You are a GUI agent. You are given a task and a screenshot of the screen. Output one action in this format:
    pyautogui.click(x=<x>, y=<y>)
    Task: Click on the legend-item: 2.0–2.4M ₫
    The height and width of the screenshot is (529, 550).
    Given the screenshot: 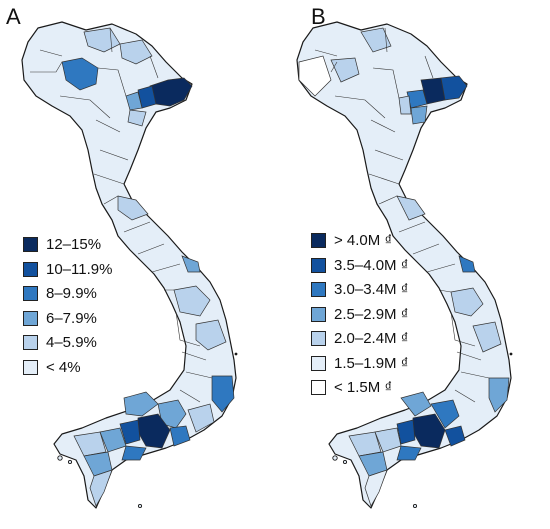 What is the action you would take?
    pyautogui.click(x=359, y=338)
    